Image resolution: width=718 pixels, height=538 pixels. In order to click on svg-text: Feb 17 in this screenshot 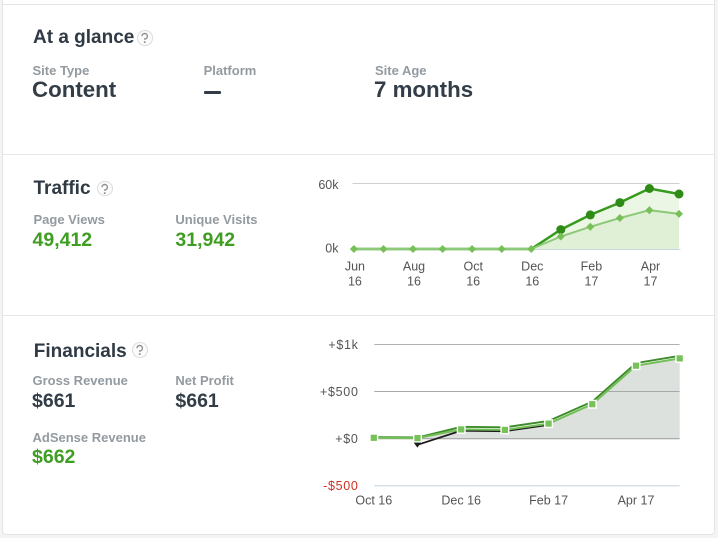, I will do `click(548, 501)`.